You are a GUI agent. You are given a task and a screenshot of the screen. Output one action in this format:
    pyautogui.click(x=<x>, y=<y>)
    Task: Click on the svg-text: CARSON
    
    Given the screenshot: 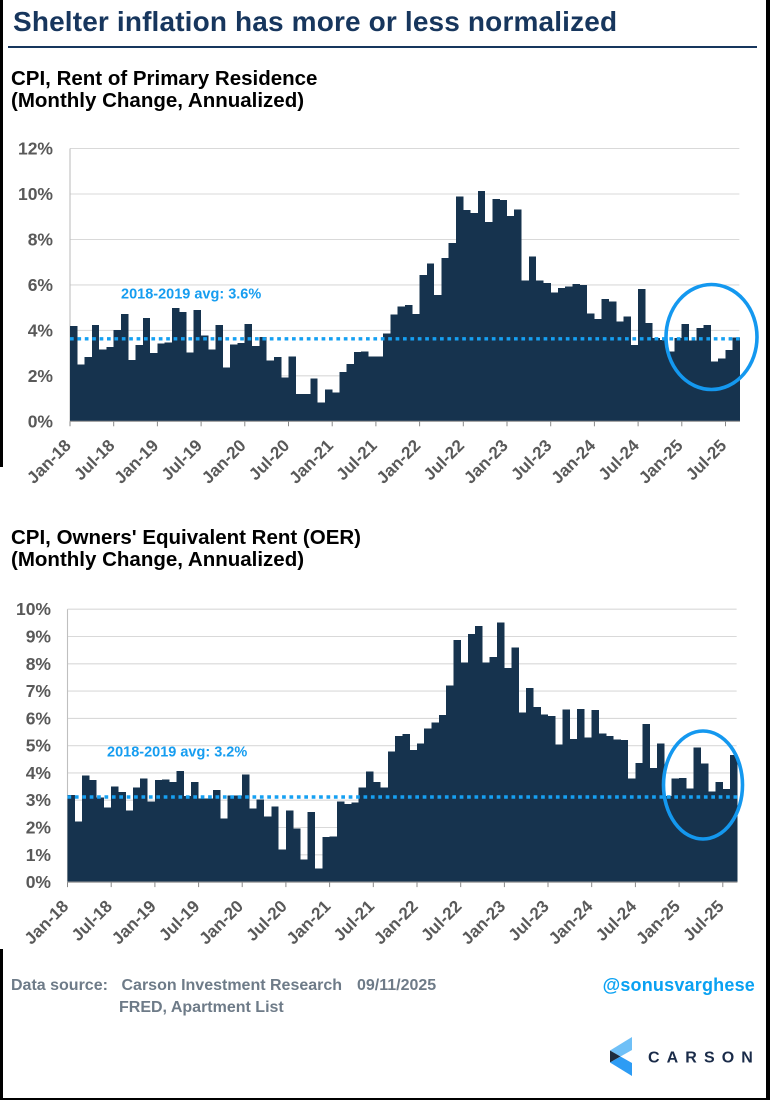 What is the action you would take?
    pyautogui.click(x=704, y=1058)
    